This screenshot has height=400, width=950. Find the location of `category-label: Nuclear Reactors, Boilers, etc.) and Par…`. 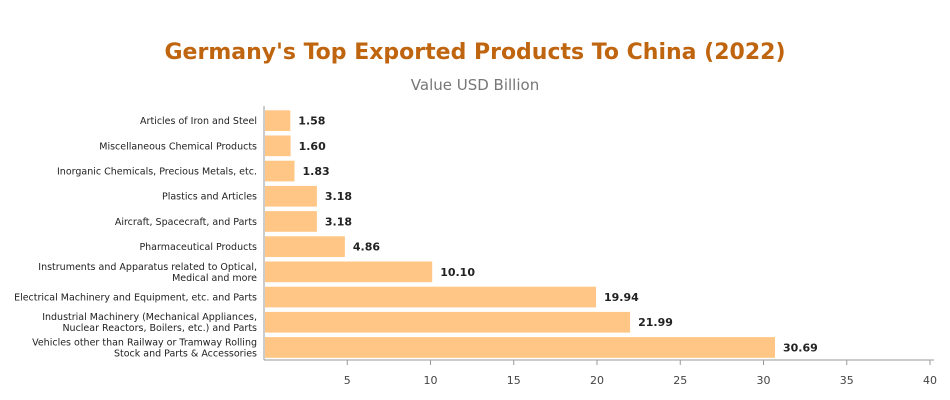

category-label: Nuclear Reactors, Boilers, etc.) and Par… is located at coordinates (159, 328).